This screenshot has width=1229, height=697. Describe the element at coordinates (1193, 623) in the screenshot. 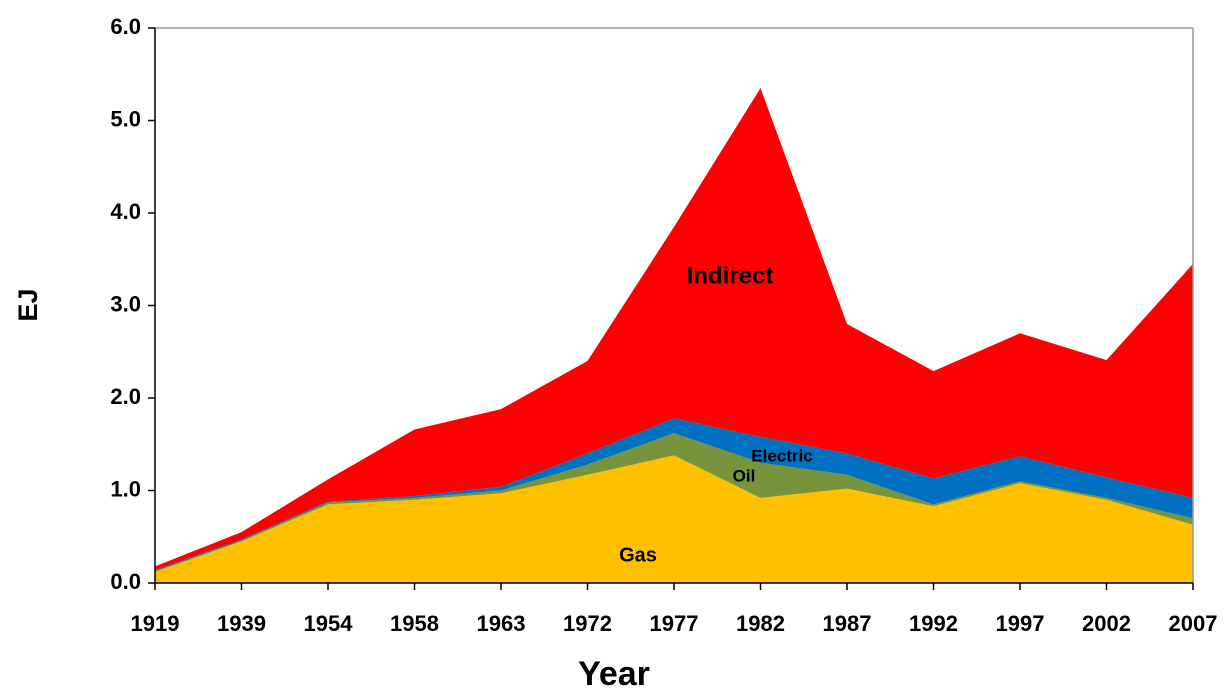

I see `x-tick-label: 2007` at that location.